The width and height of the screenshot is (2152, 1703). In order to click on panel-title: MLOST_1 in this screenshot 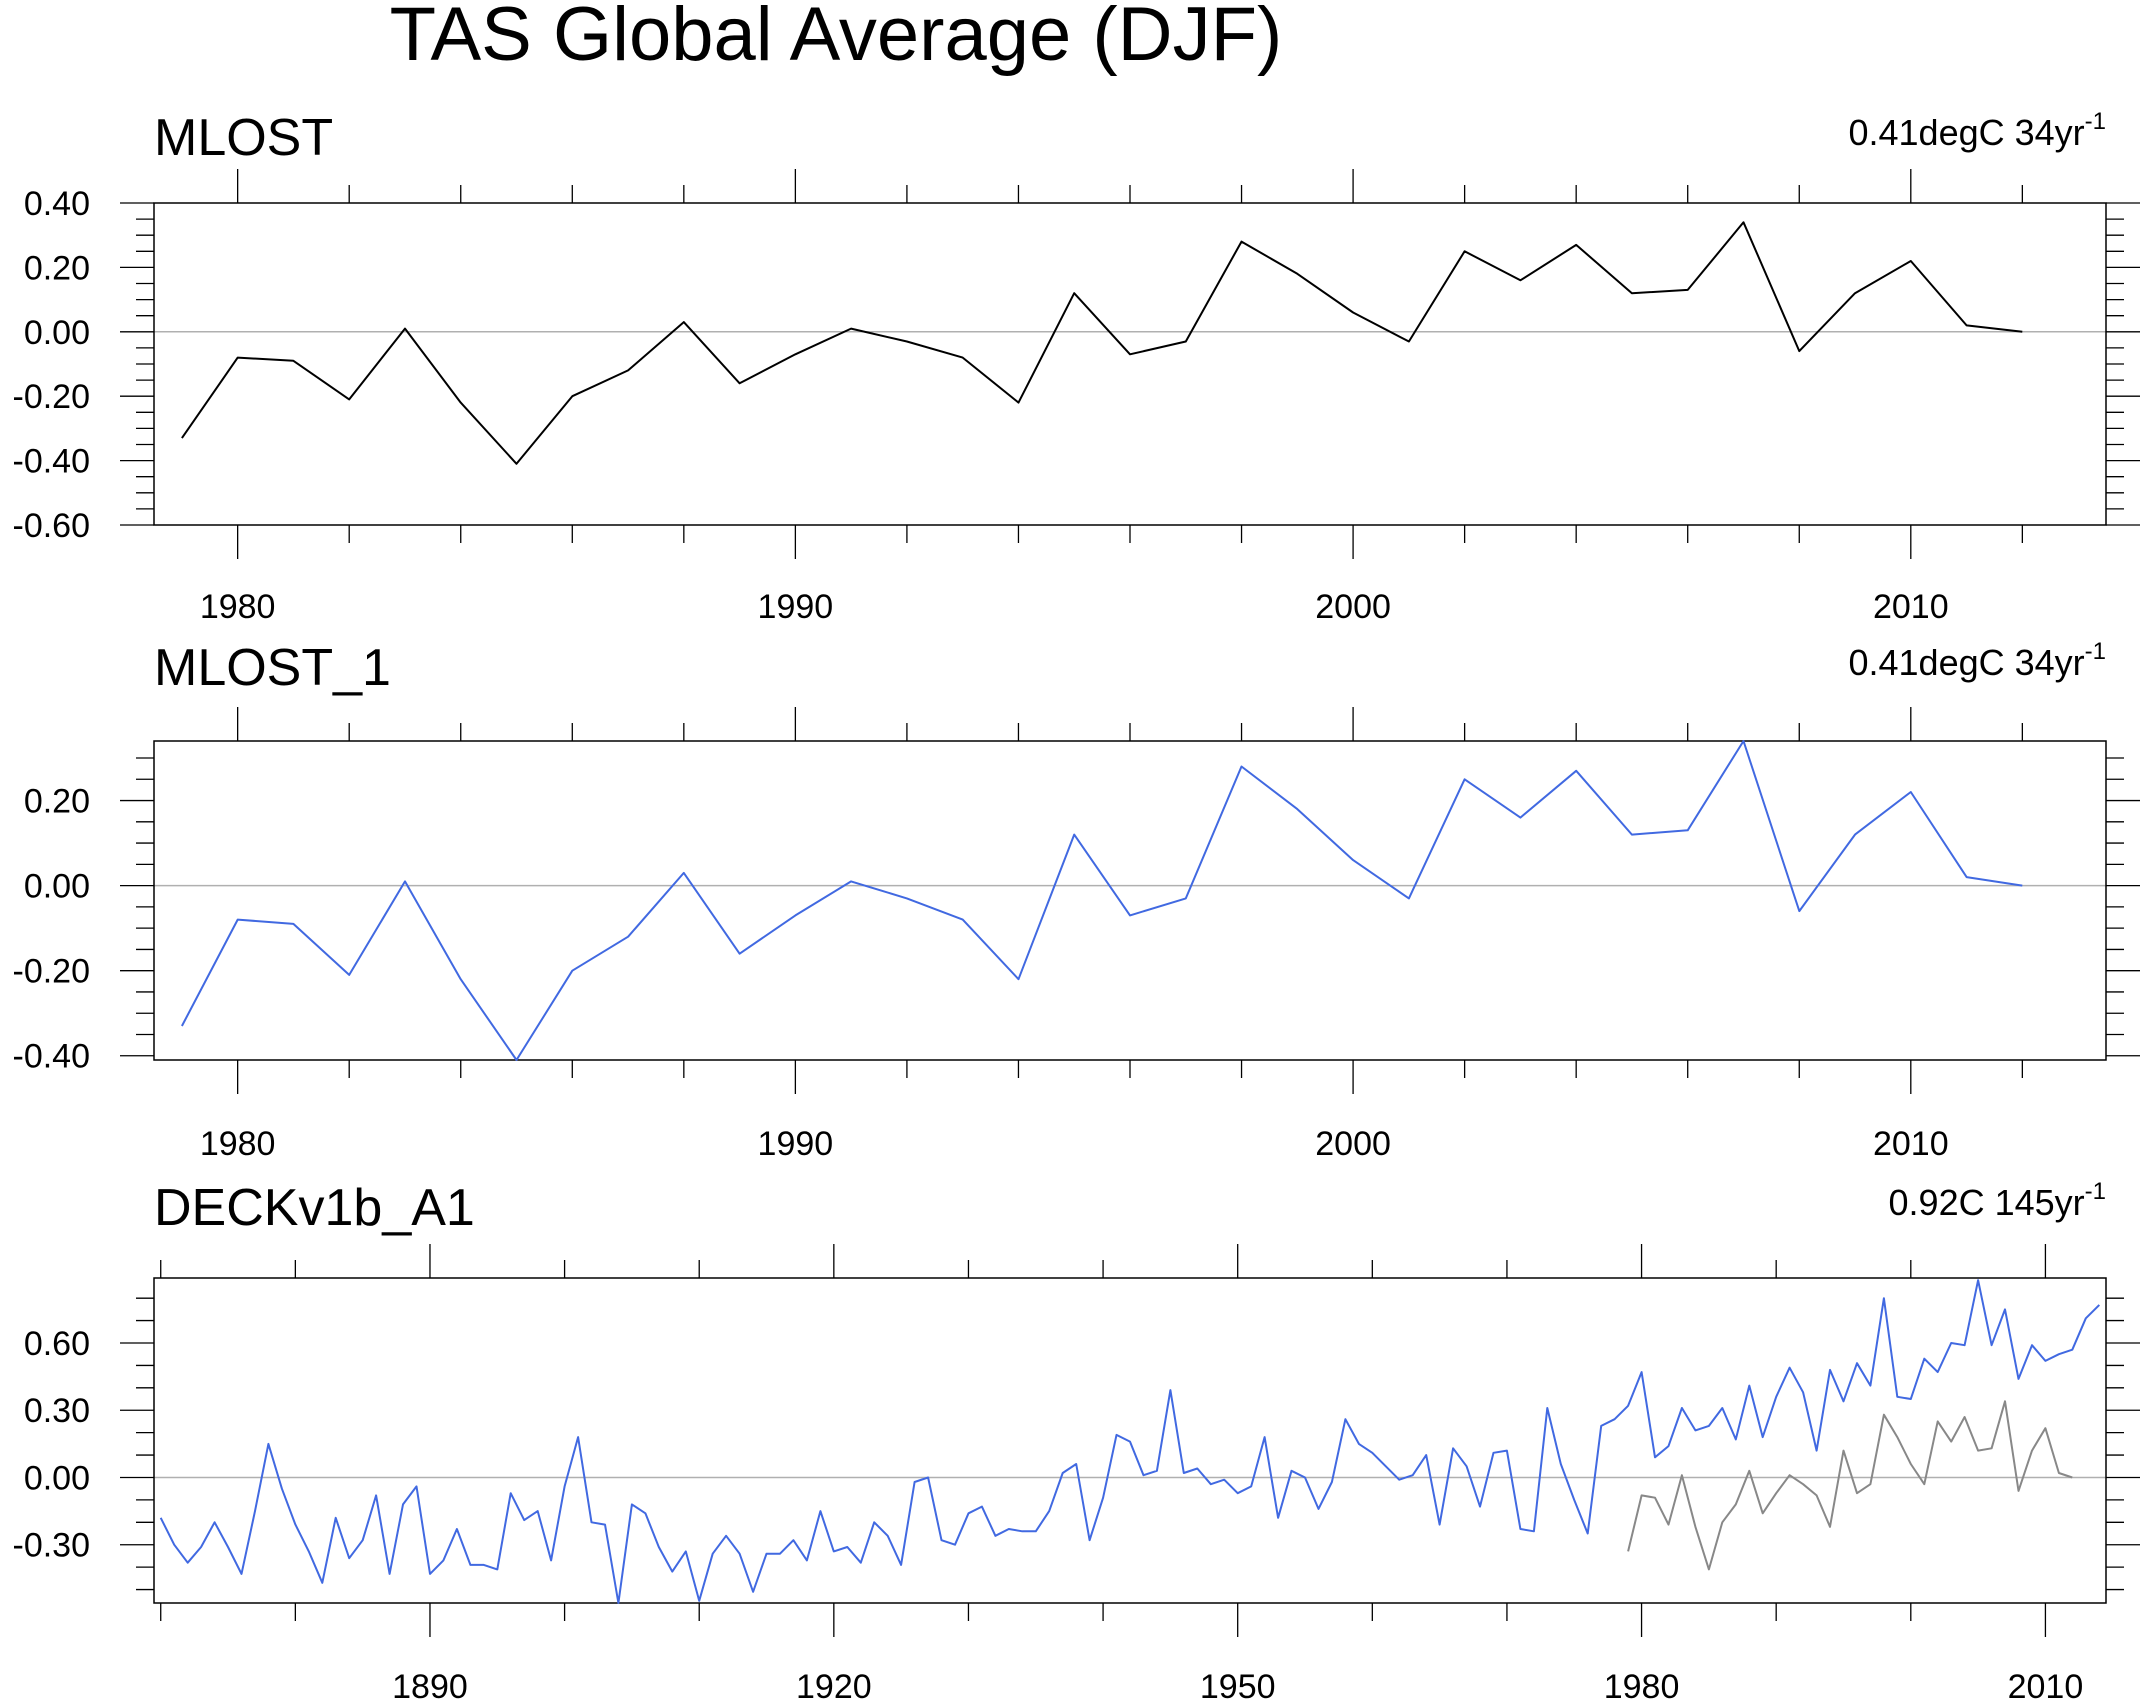, I will do `click(272, 668)`.